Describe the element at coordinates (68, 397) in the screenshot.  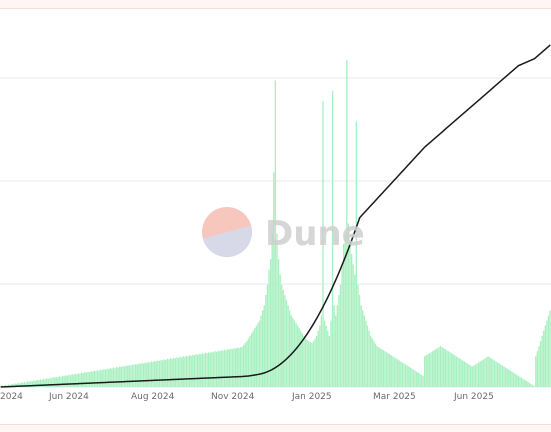
I see `x-tick-label: Jun 2024` at that location.